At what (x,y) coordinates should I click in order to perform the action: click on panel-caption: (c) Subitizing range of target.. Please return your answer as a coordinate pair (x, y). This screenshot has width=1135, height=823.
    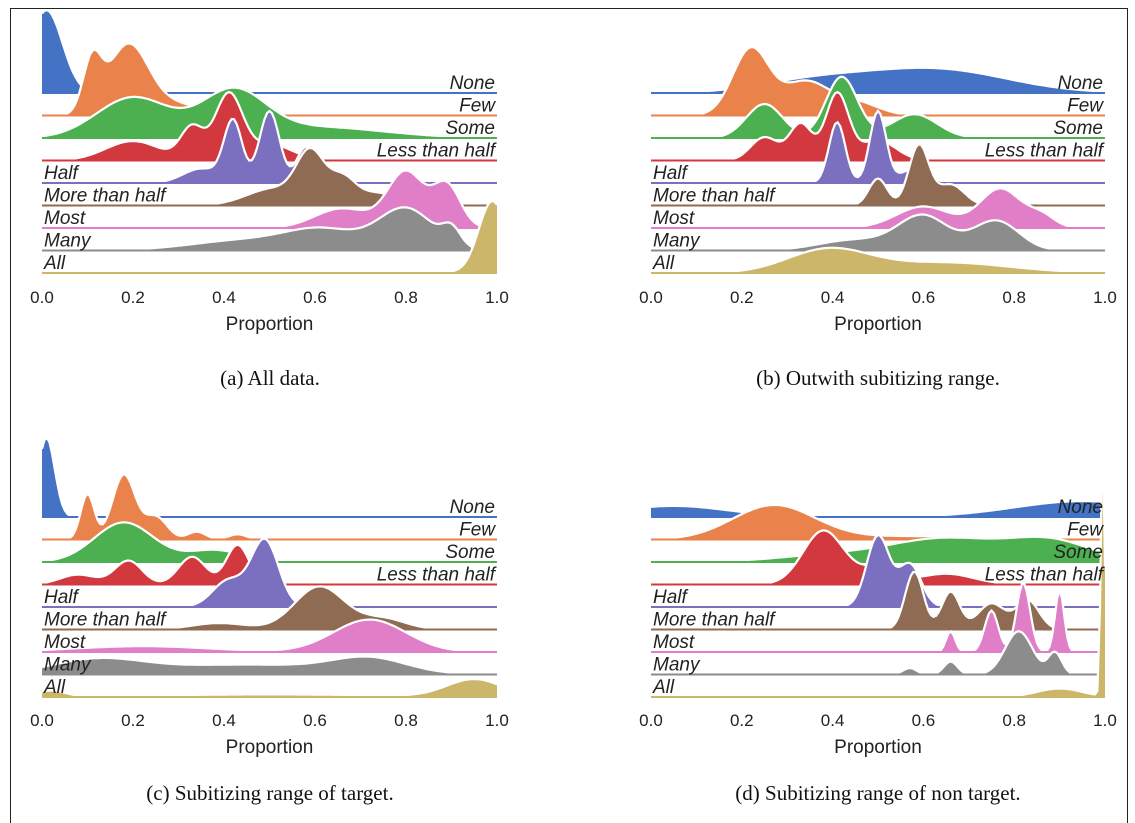
    Looking at the image, I should click on (269, 793).